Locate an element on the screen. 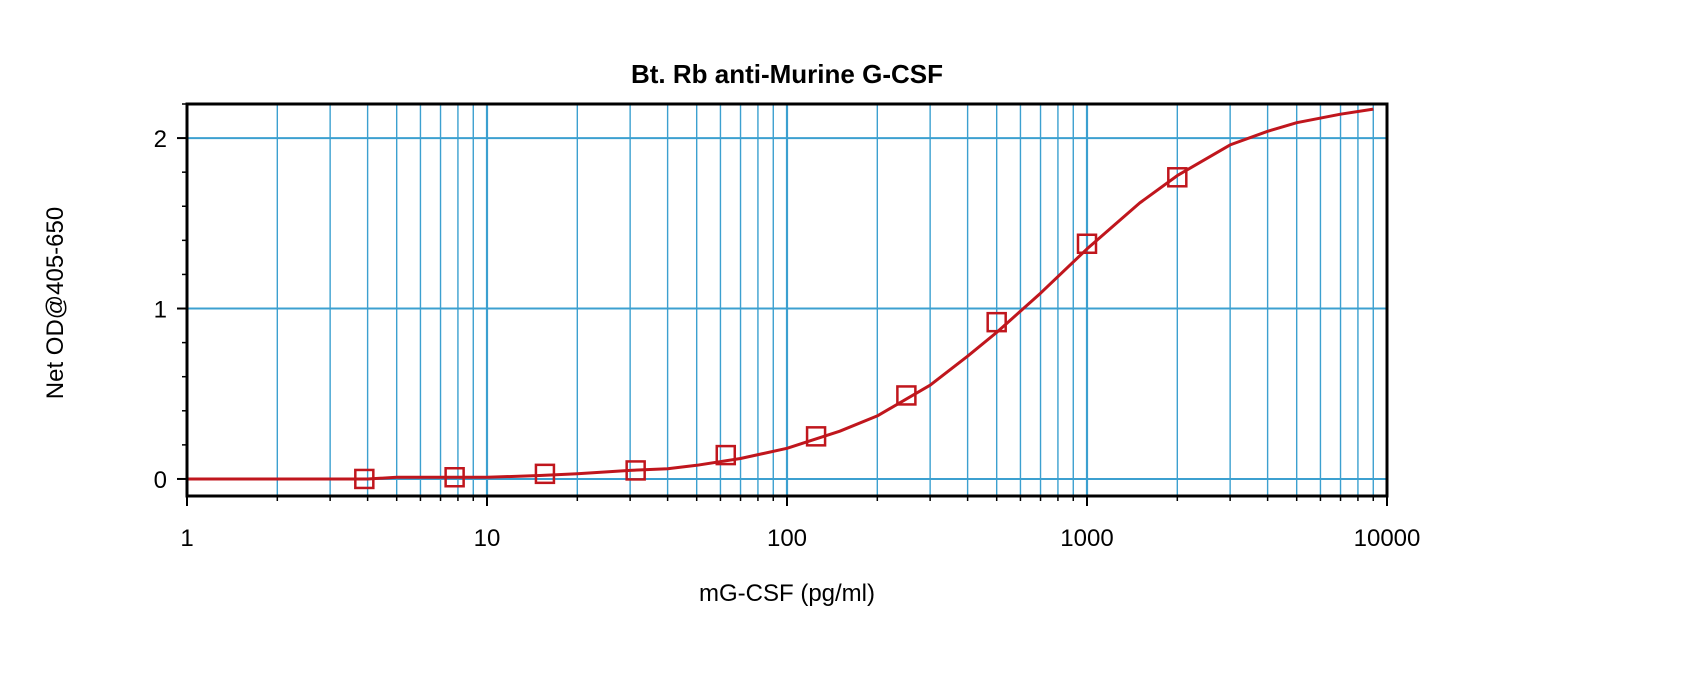 The width and height of the screenshot is (1700, 689). x-tick-label: 10000 is located at coordinates (1387, 538).